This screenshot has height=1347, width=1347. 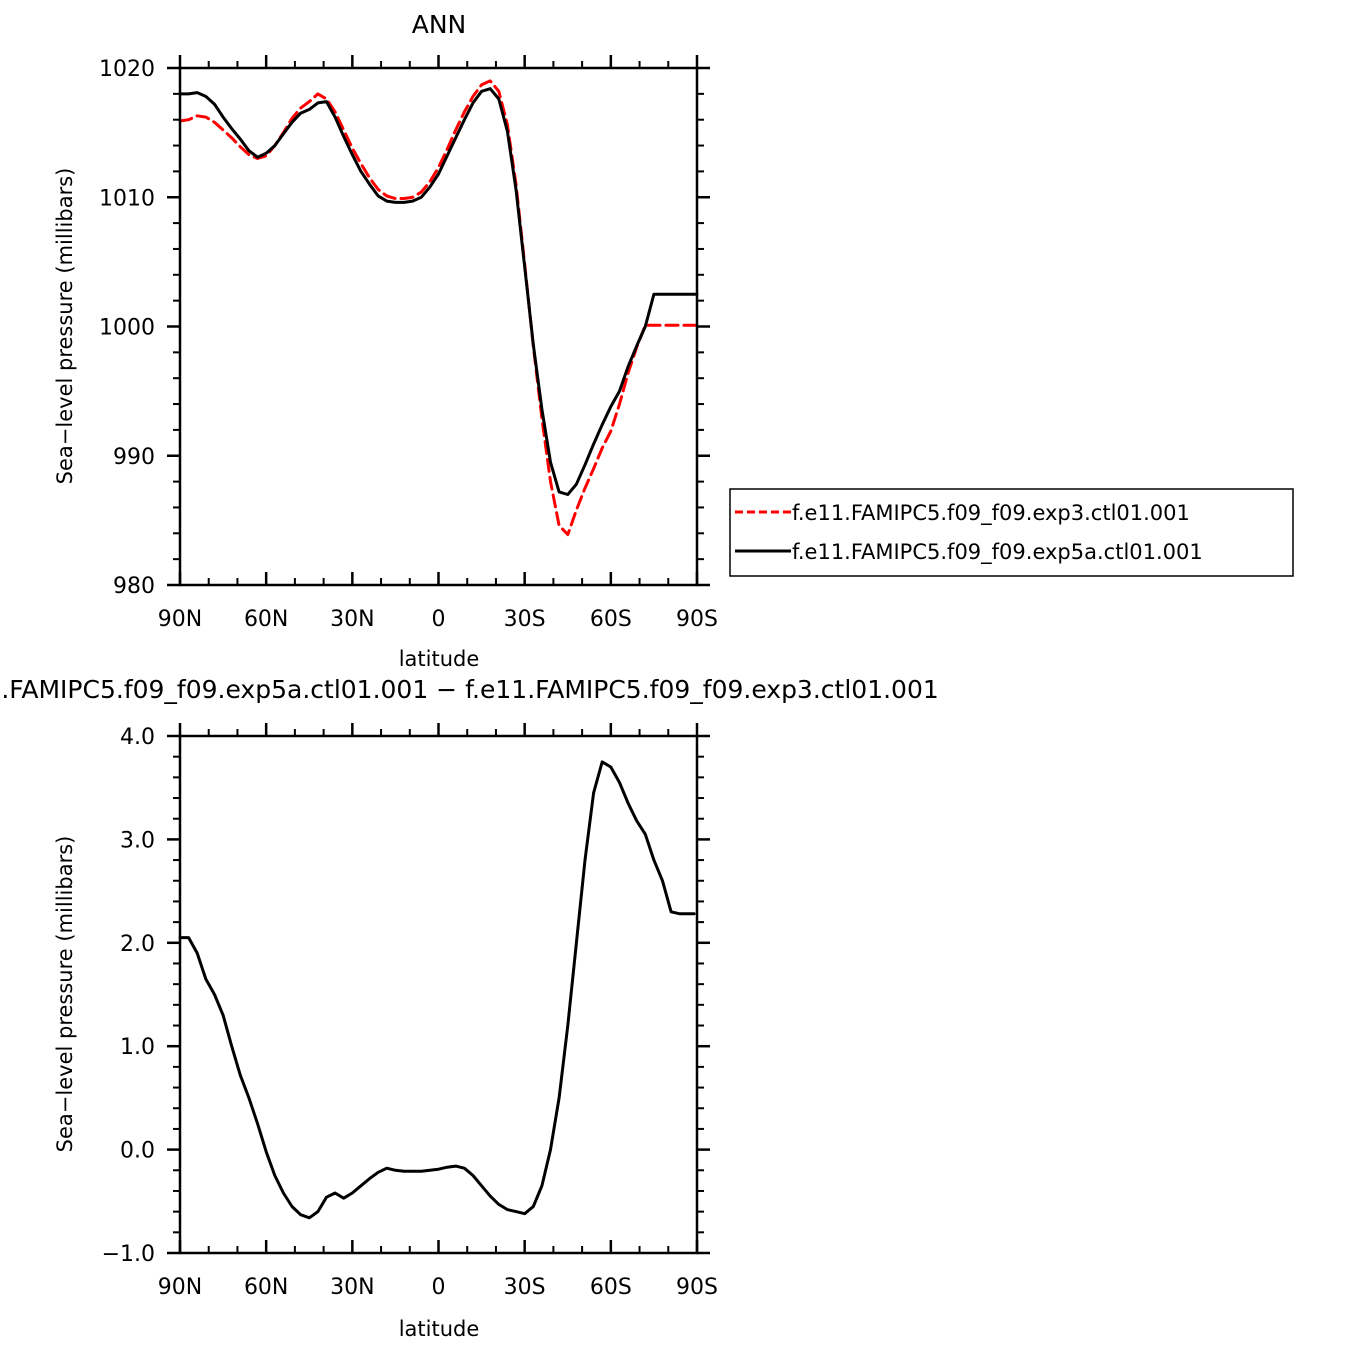 What do you see at coordinates (525, 619) in the screenshot?
I see `top-x-tick-label: 30S` at bounding box center [525, 619].